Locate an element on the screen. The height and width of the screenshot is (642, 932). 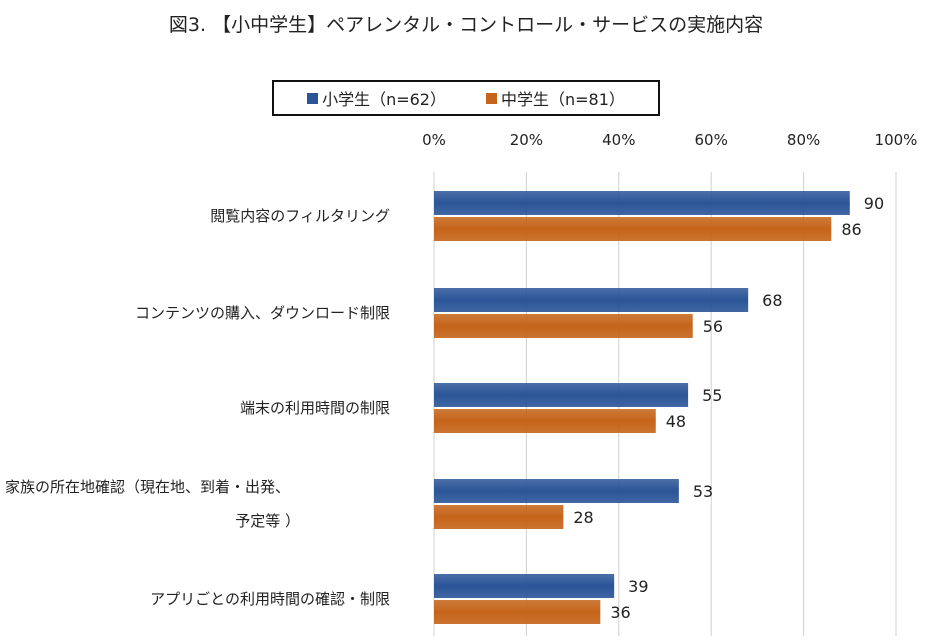
data-label: 28 is located at coordinates (583, 517).